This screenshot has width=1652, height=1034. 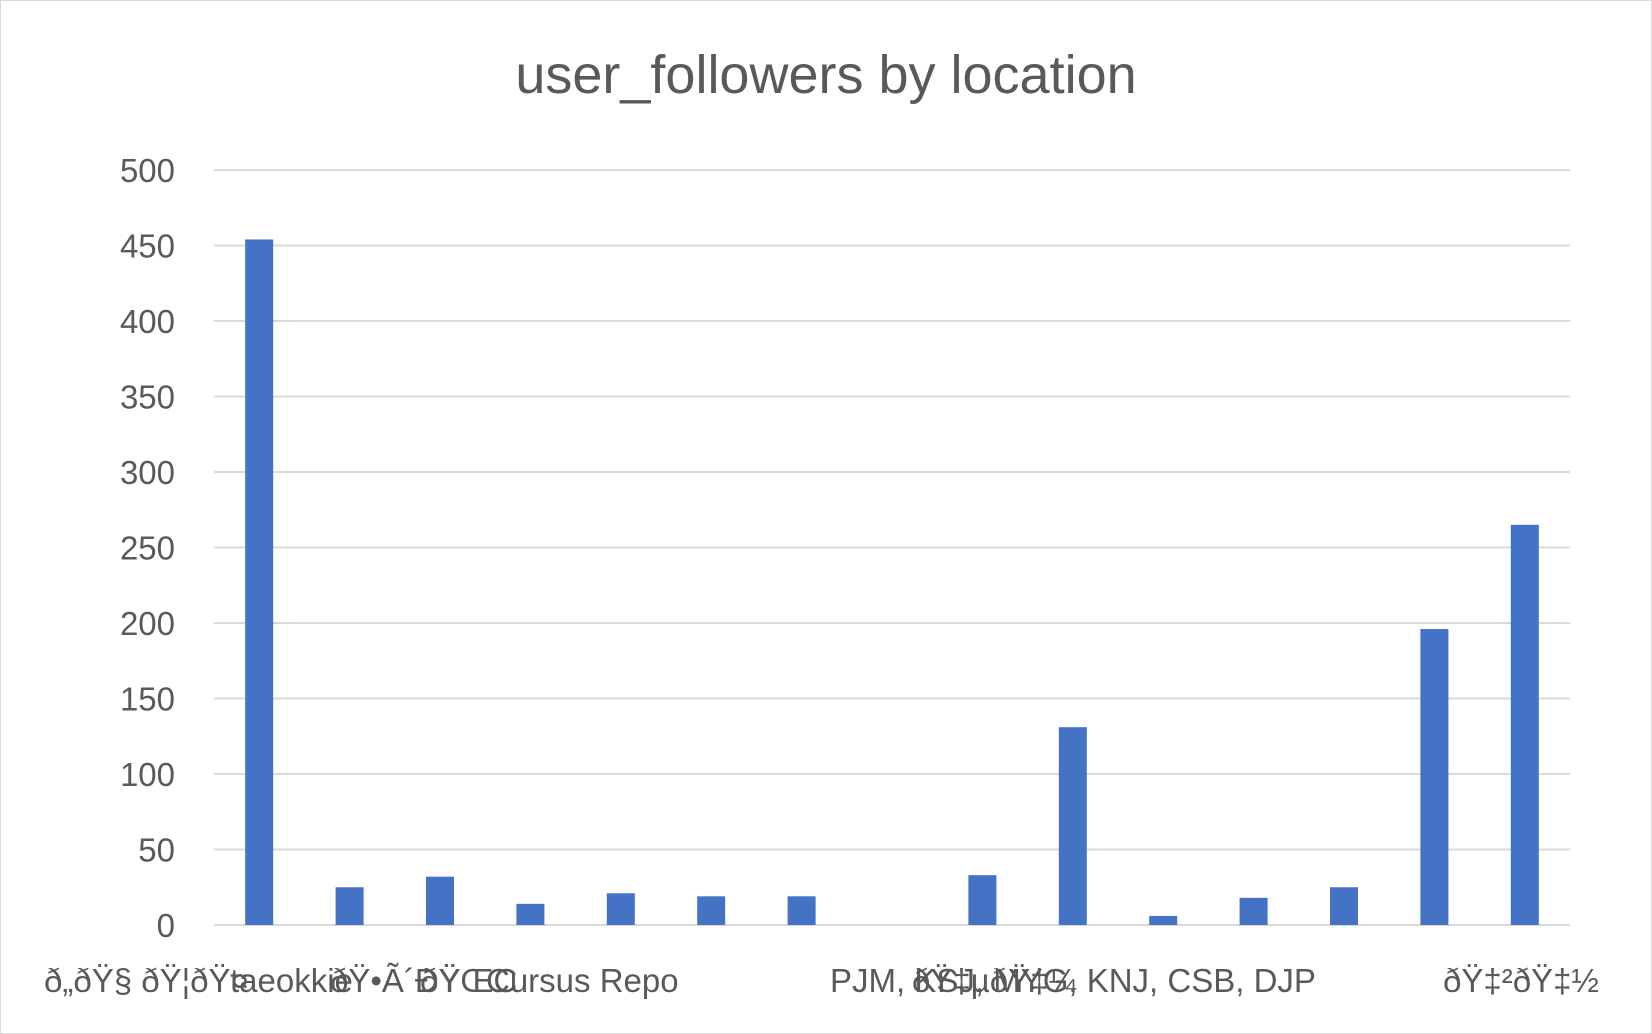 What do you see at coordinates (147, 170) in the screenshot?
I see `y-tick-label: 500` at bounding box center [147, 170].